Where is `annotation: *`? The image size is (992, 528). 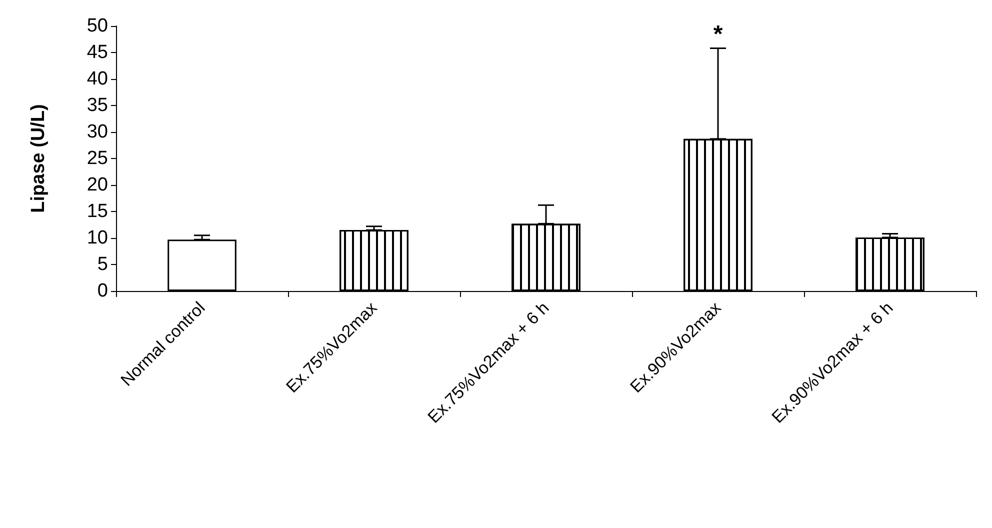 annotation: * is located at coordinates (718, 34).